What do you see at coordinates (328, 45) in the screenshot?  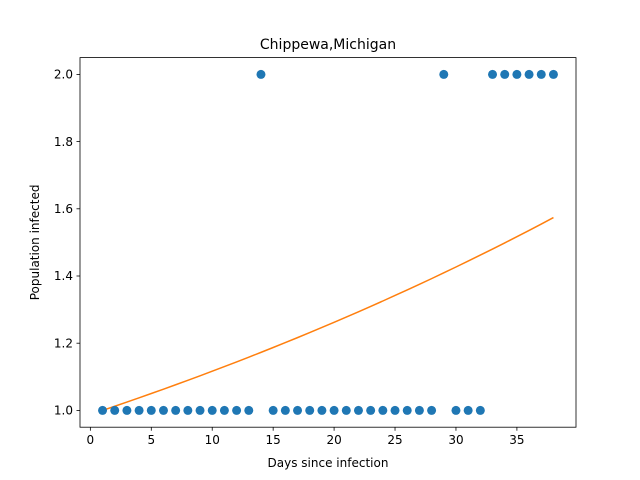 I see `chart-title: Chippewa,Michigan` at bounding box center [328, 45].